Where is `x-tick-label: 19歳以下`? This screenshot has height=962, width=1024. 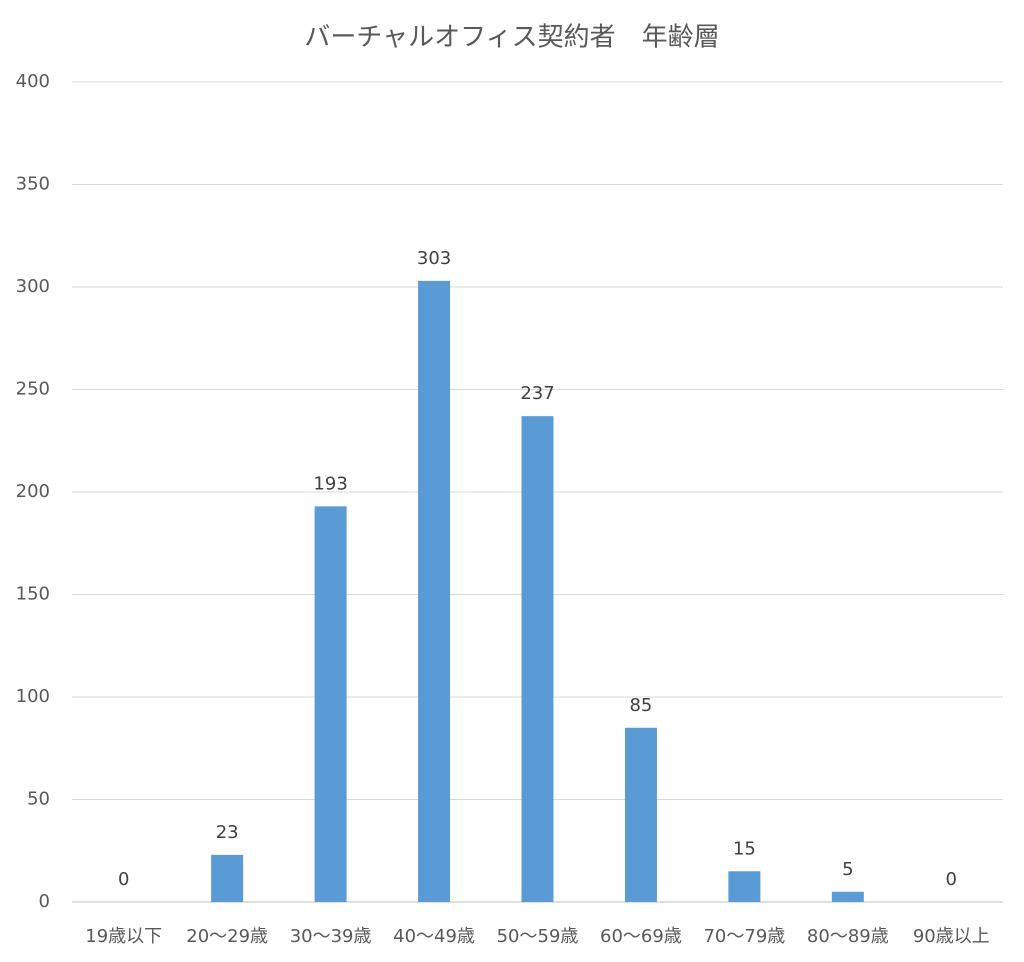 x-tick-label: 19歳以下 is located at coordinates (123, 936).